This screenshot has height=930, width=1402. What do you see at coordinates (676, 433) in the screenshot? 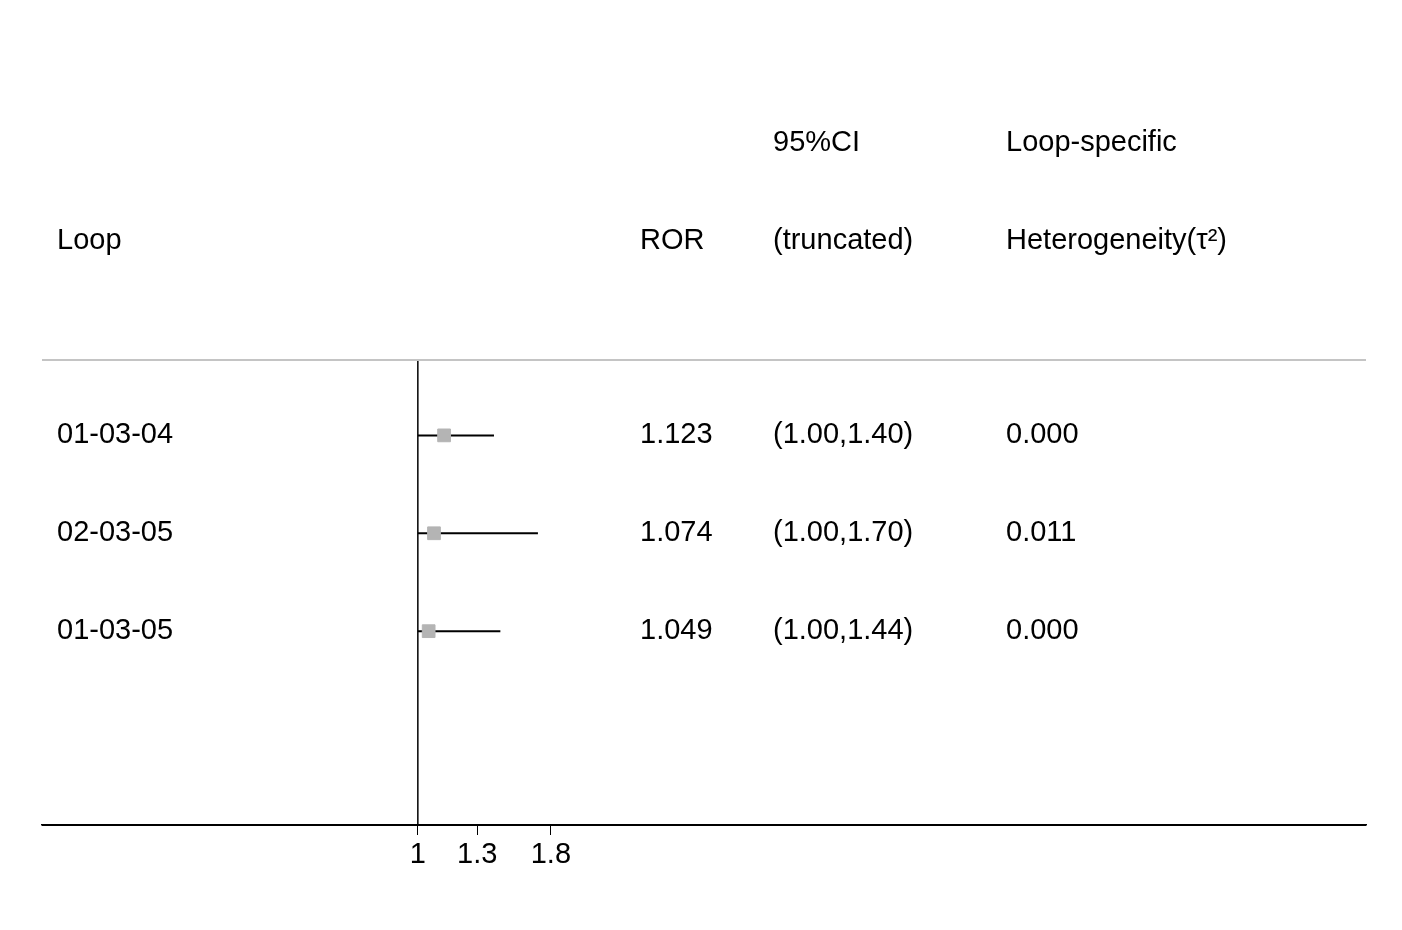
I see `annotation: 1.123` at bounding box center [676, 433].